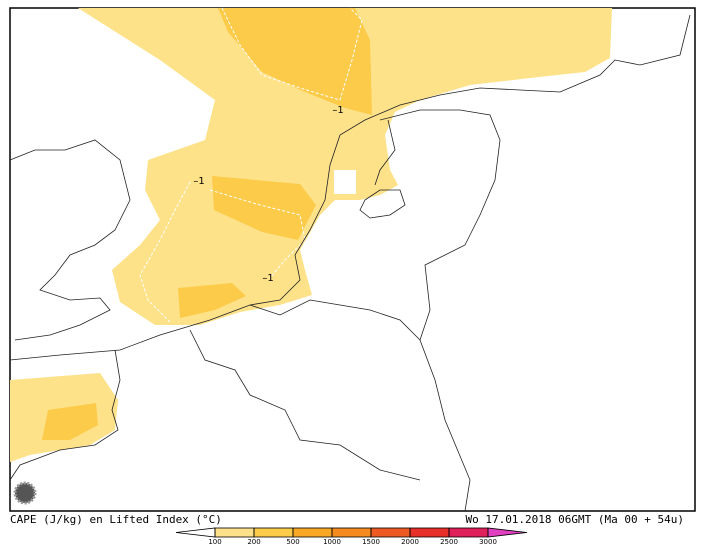 This screenshot has height=546, width=705. What do you see at coordinates (332, 542) in the screenshot?
I see `colorbar-label: 1000` at bounding box center [332, 542].